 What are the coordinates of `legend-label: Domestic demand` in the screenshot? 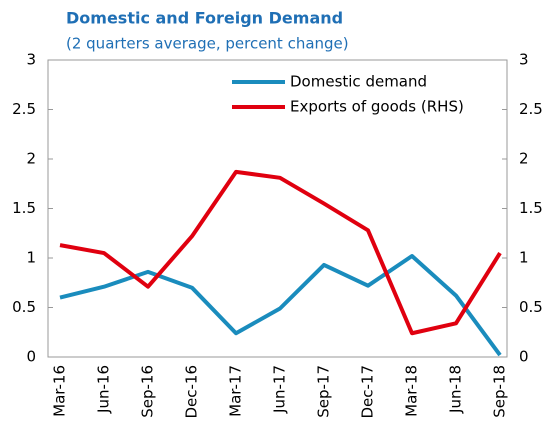 It's located at (358, 82).